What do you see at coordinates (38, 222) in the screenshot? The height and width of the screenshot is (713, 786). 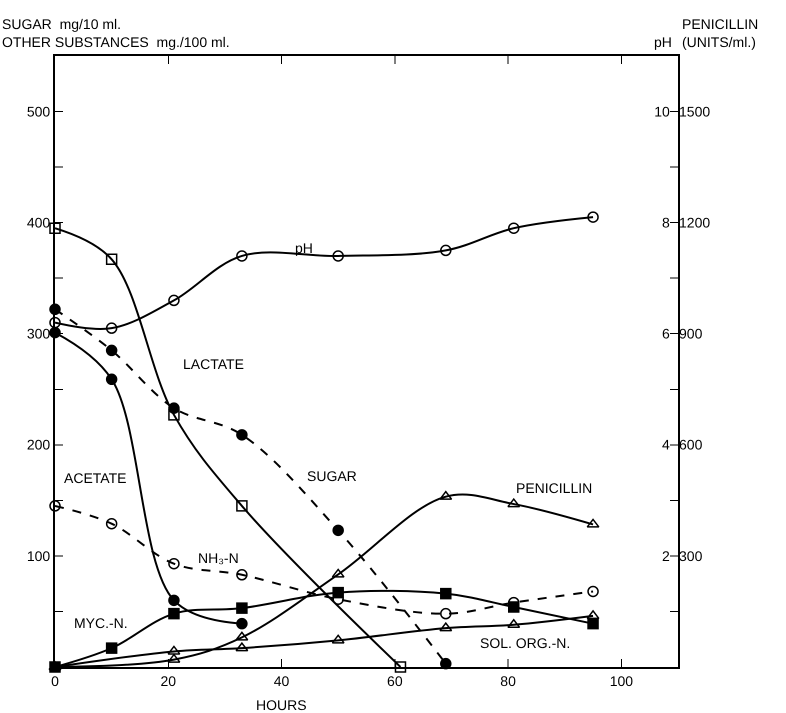 I see `y-tick-label: 400` at bounding box center [38, 222].